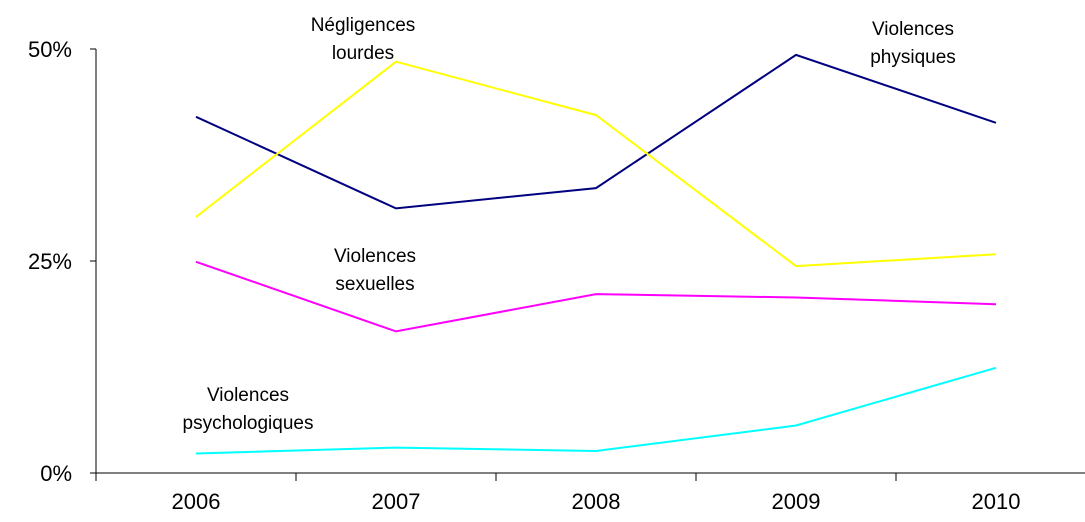 This screenshot has width=1085, height=522. What do you see at coordinates (996, 501) in the screenshot?
I see `x-tick-label: 2010` at bounding box center [996, 501].